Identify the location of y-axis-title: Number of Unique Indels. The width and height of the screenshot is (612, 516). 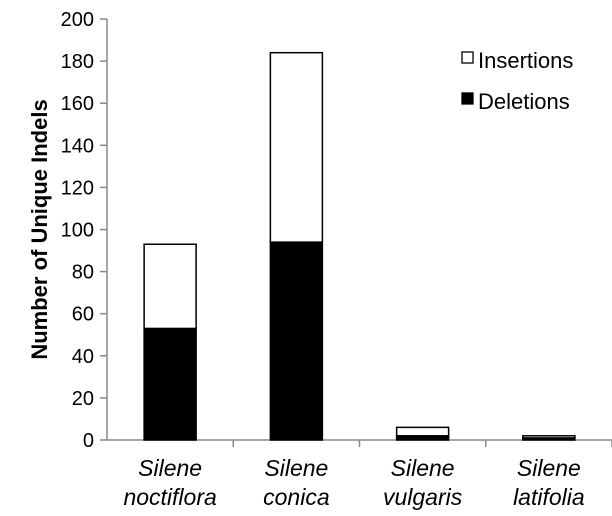
(39, 229).